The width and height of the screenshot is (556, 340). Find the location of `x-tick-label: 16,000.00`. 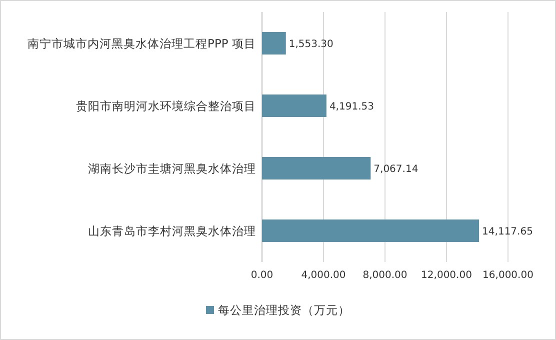

x-tick-label: 16,000.00 is located at coordinates (508, 275).